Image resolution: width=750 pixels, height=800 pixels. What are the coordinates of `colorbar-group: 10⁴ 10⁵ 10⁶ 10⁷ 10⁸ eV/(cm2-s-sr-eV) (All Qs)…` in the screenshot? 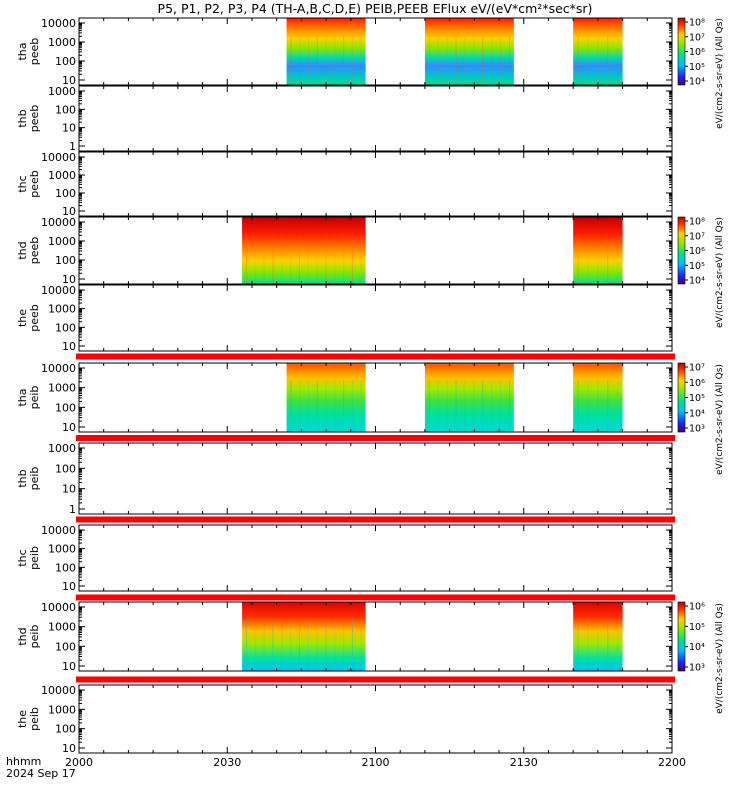 It's located at (701, 365).